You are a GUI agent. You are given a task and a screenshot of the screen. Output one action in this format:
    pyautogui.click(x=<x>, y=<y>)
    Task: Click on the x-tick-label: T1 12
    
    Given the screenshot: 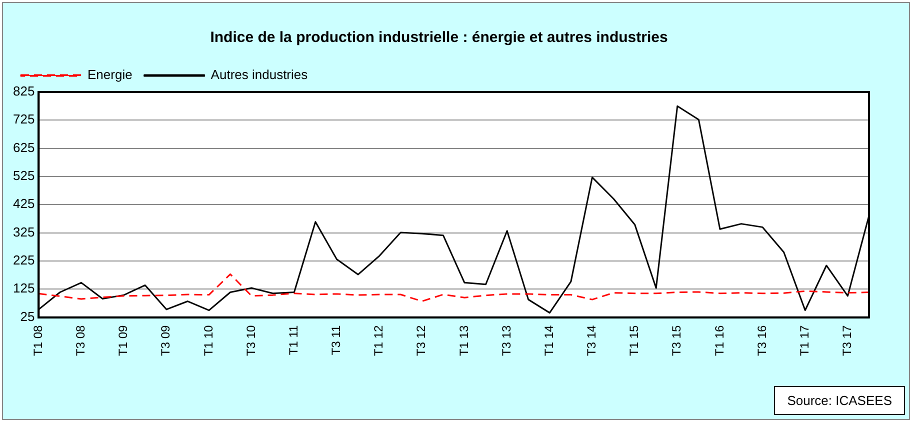 What is the action you would take?
    pyautogui.click(x=379, y=340)
    